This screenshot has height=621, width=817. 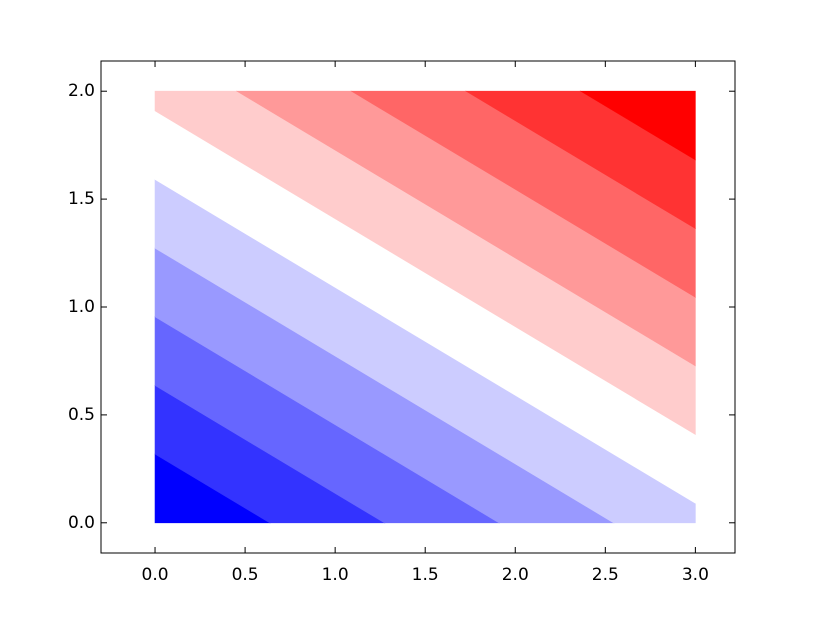 I want to click on x-tick-label: 0.5, so click(x=245, y=575).